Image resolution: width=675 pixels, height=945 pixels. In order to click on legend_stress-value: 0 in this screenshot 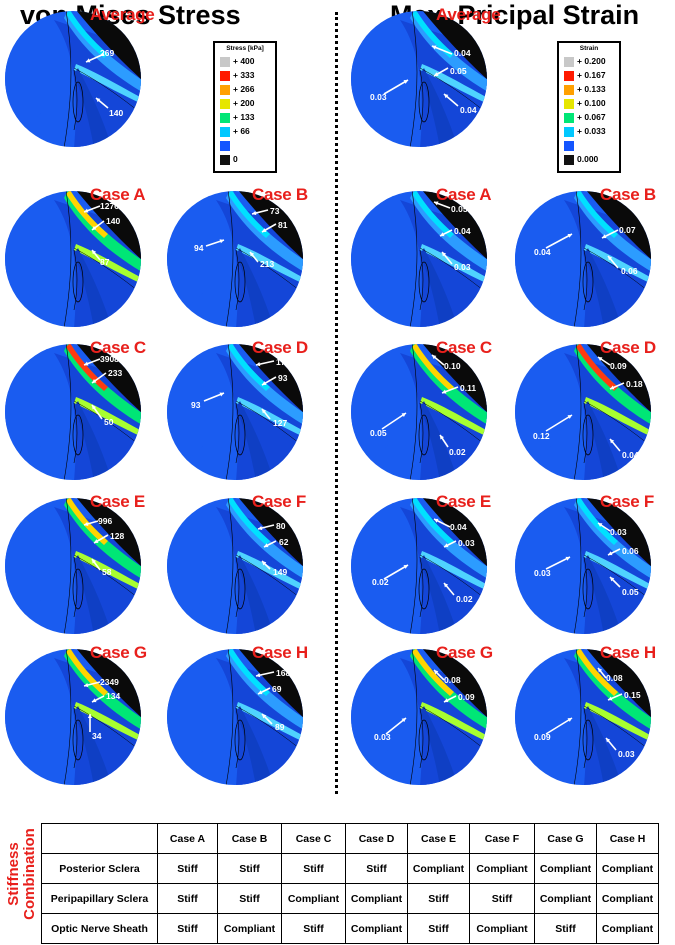, I will do `click(235, 159)`.